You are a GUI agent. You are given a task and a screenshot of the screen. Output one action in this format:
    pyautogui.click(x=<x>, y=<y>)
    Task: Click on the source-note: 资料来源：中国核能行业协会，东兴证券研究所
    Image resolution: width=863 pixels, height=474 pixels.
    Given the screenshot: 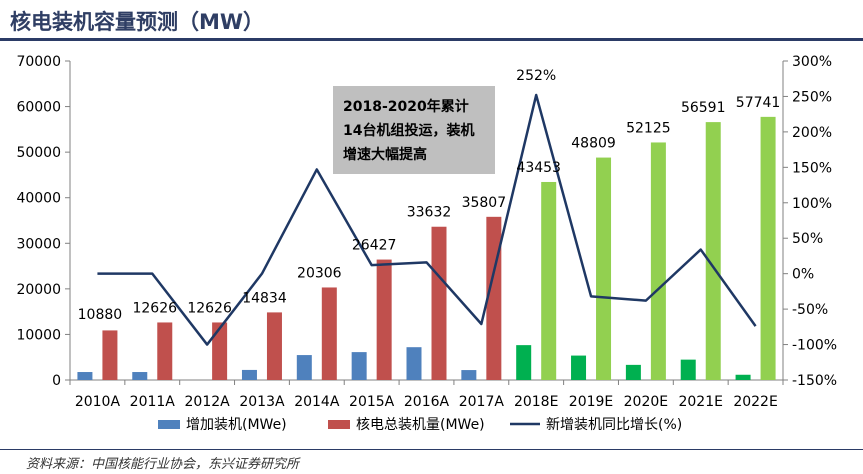 What is the action you would take?
    pyautogui.click(x=163, y=464)
    